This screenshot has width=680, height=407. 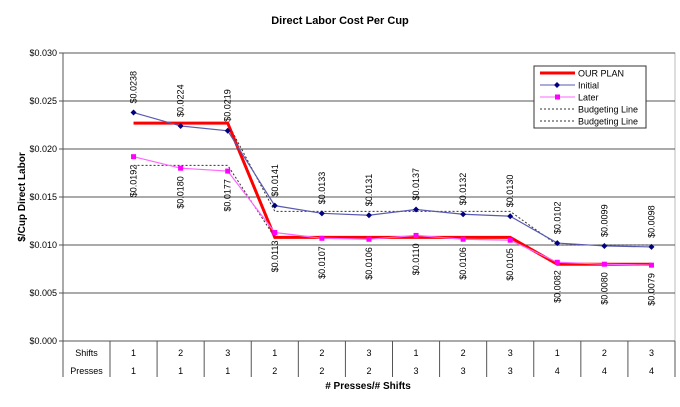 I want to click on y-tick-label: $0.010, so click(x=43, y=245).